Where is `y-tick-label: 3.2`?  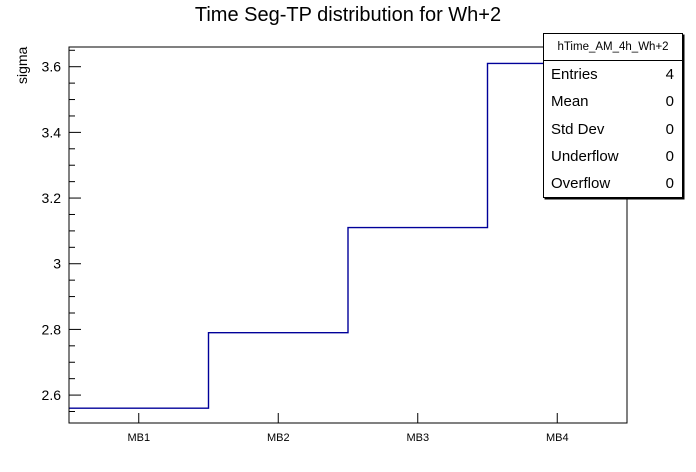
y-tick-label: 3.2 is located at coordinates (52, 198).